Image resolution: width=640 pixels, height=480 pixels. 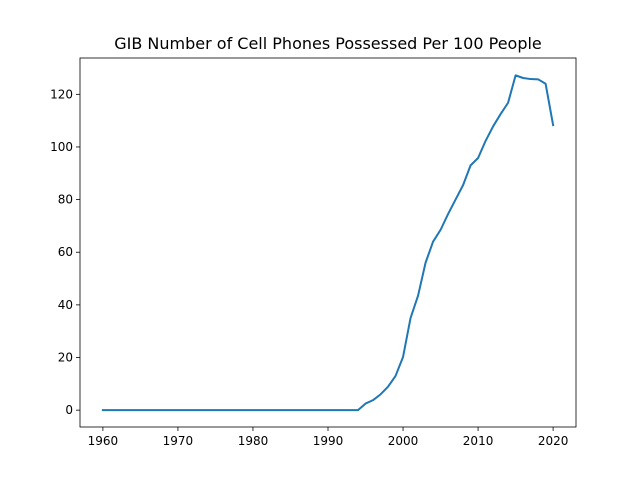 I want to click on x-tick-label: 1960, so click(x=103, y=441).